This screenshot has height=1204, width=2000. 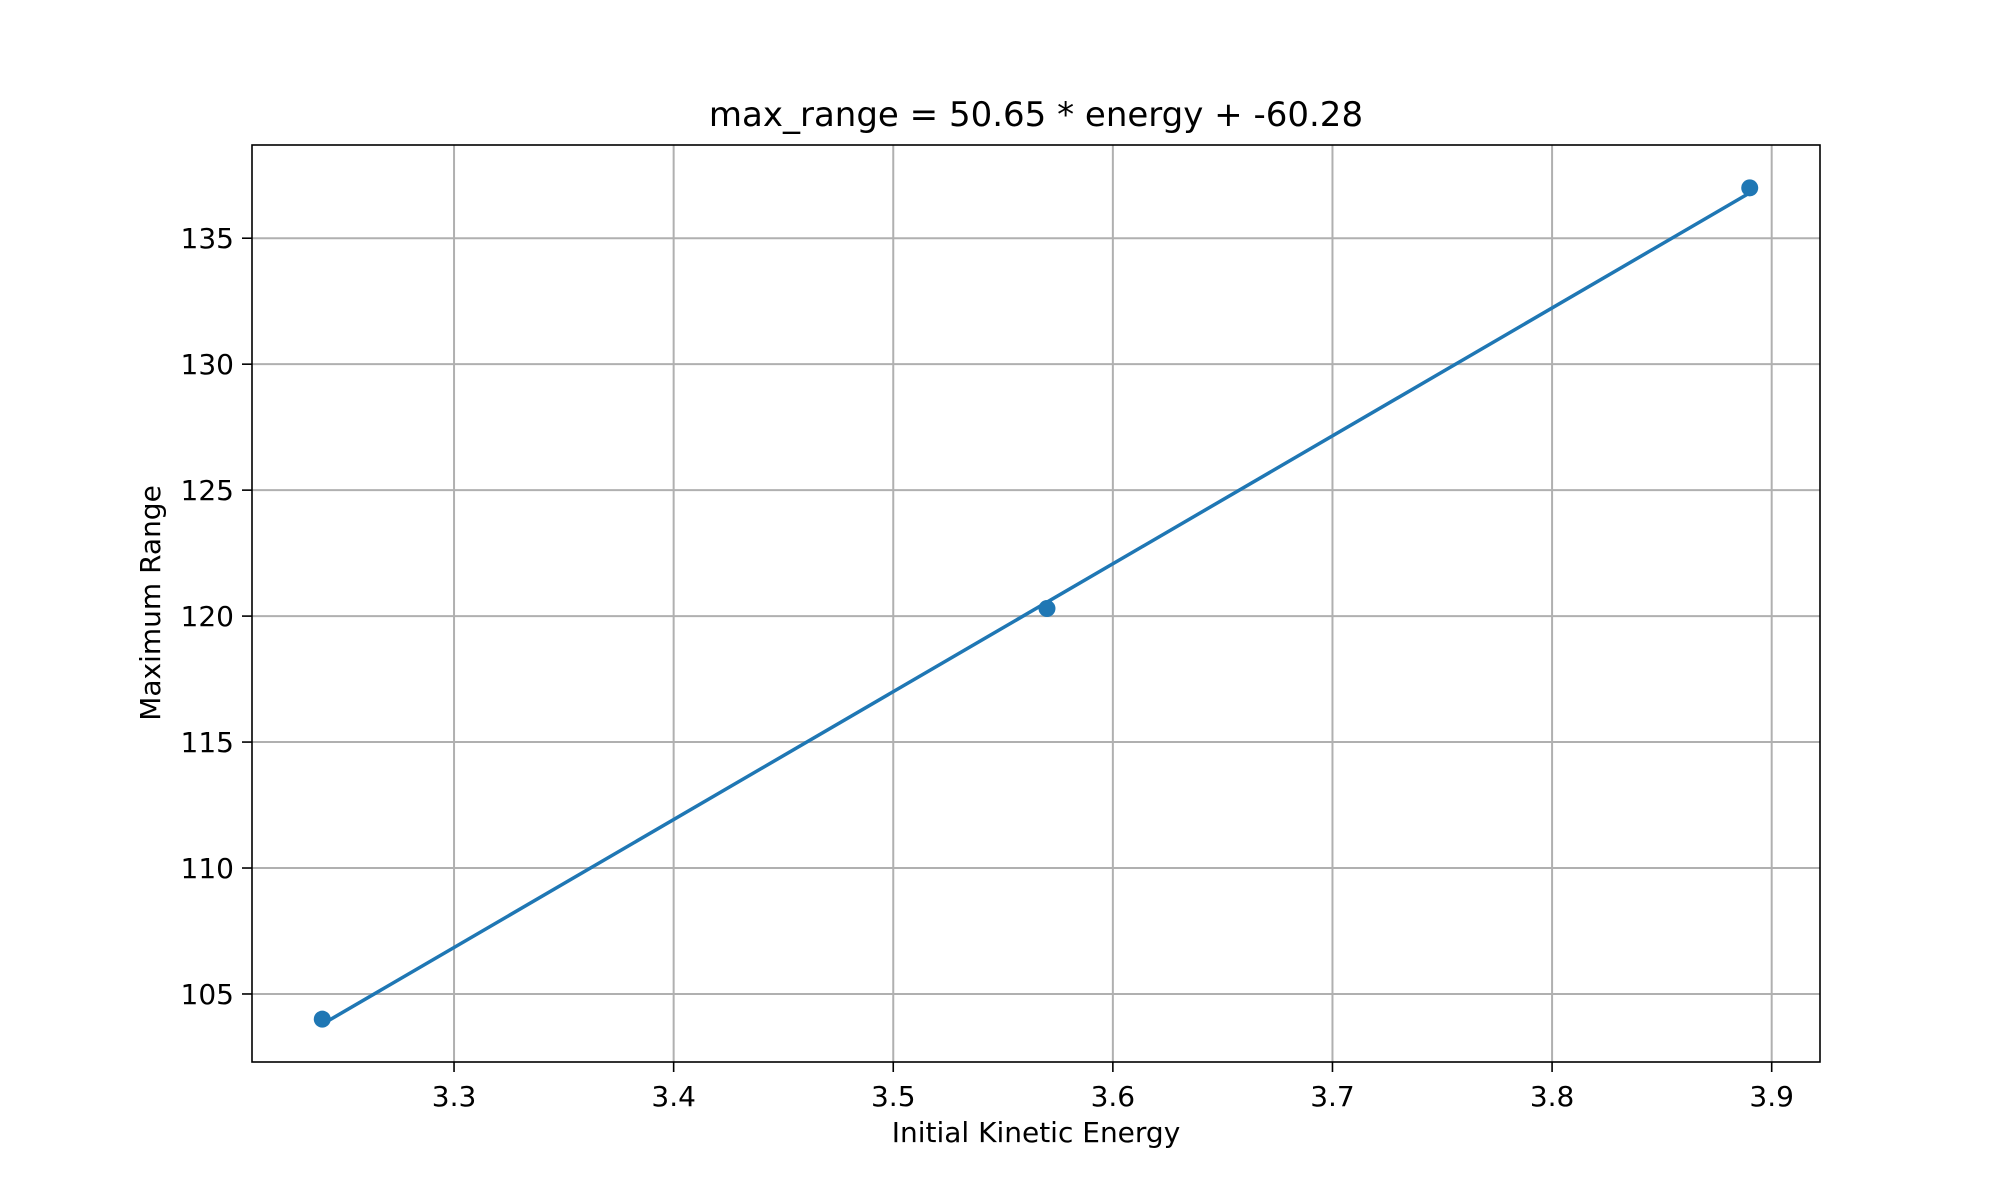 I want to click on x-tick-label: 3.3, so click(x=454, y=1096).